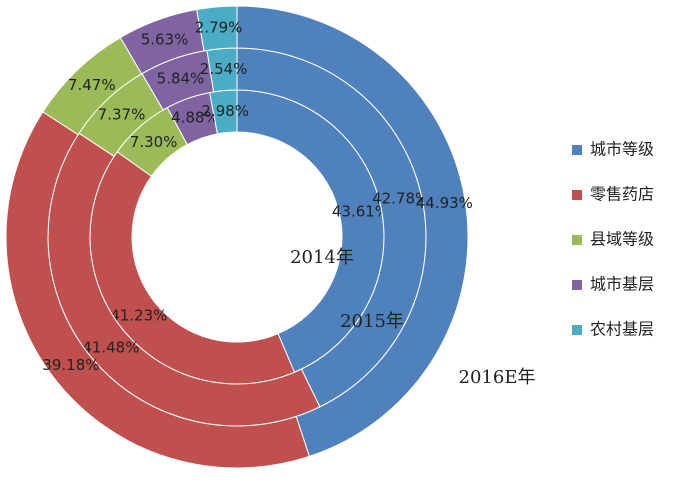 The height and width of the screenshot is (483, 700). I want to click on data-label: 5.84%, so click(181, 78).